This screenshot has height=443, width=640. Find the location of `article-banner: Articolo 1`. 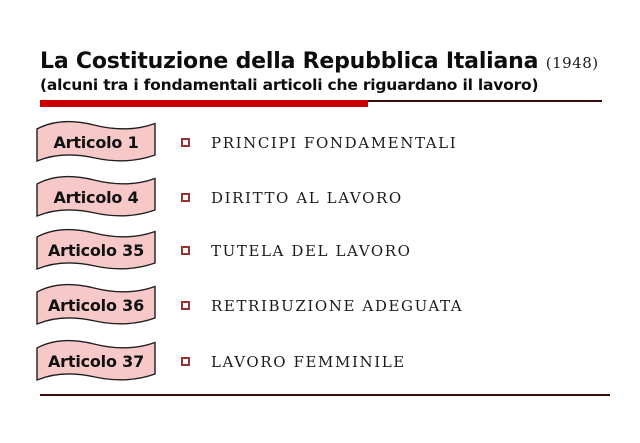

article-banner: Articolo 1 is located at coordinates (96, 142).